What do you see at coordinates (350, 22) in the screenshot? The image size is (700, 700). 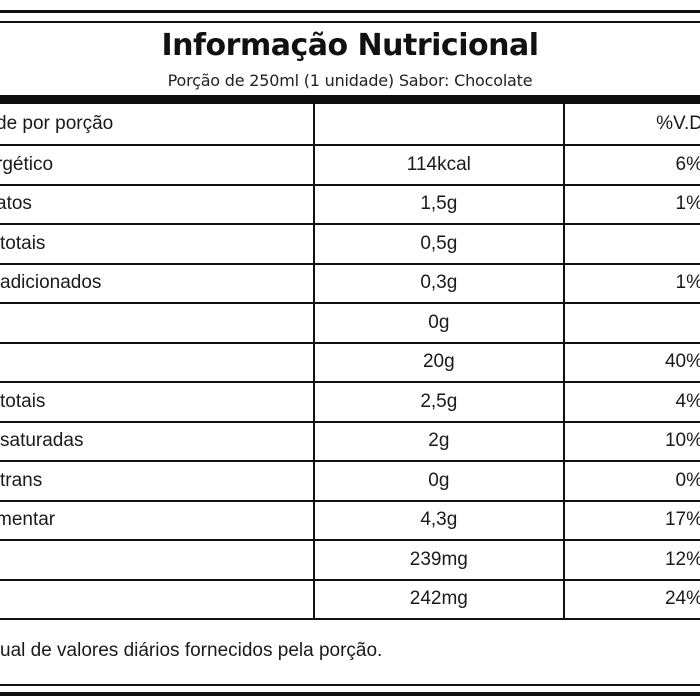 I see `top-border-thin` at bounding box center [350, 22].